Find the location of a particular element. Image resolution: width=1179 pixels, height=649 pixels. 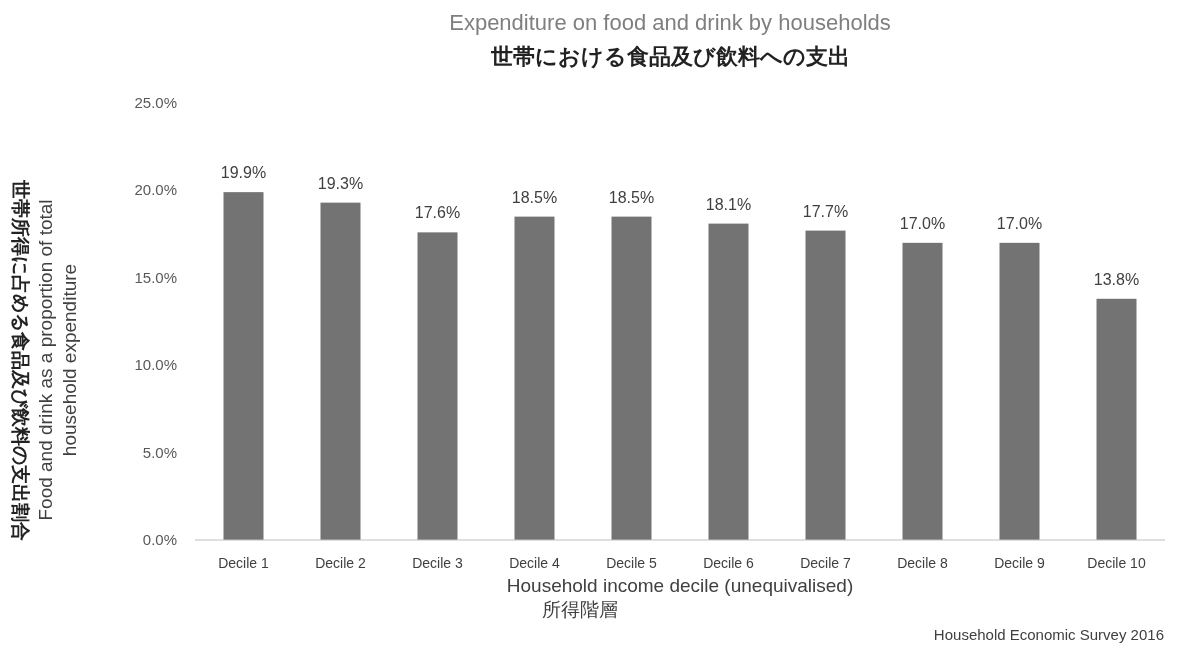

data-label: 19.3% is located at coordinates (340, 183).